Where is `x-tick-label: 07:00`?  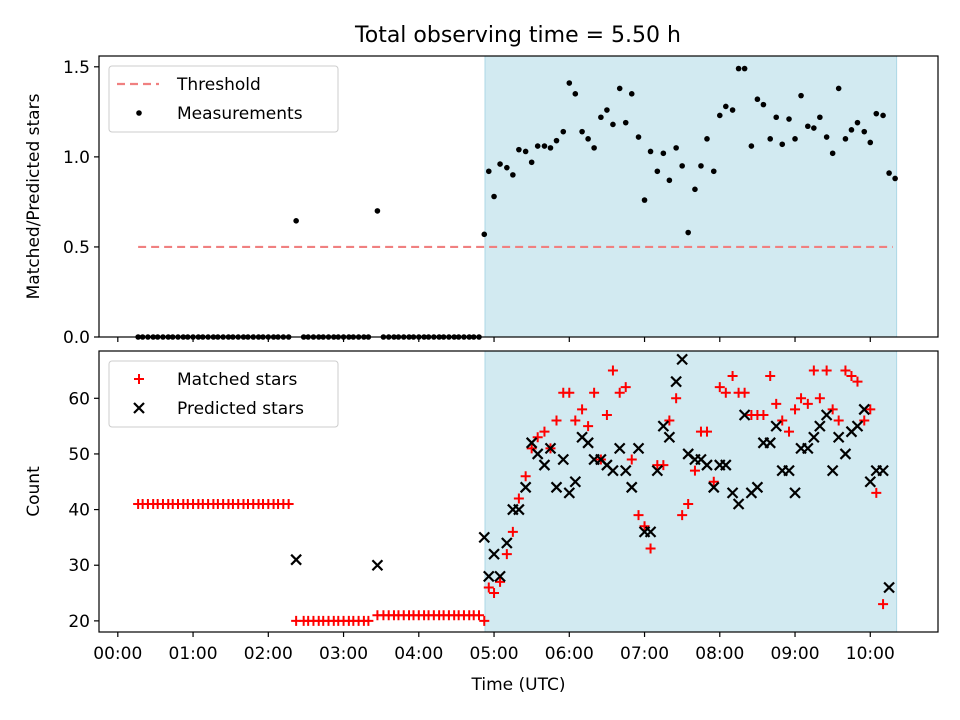 x-tick-label: 07:00 is located at coordinates (644, 654).